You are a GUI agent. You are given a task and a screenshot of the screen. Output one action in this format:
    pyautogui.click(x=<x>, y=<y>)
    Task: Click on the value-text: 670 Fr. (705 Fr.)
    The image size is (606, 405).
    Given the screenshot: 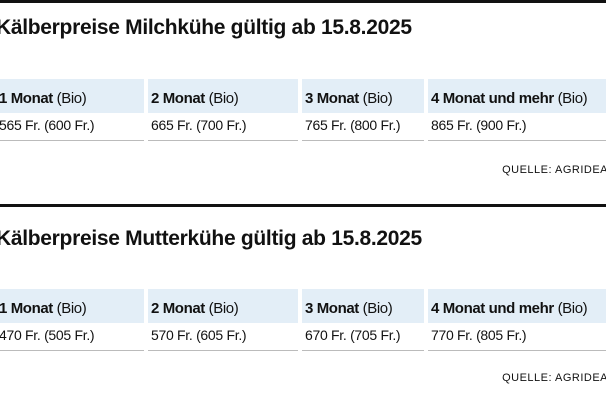 What is the action you would take?
    pyautogui.click(x=353, y=335)
    